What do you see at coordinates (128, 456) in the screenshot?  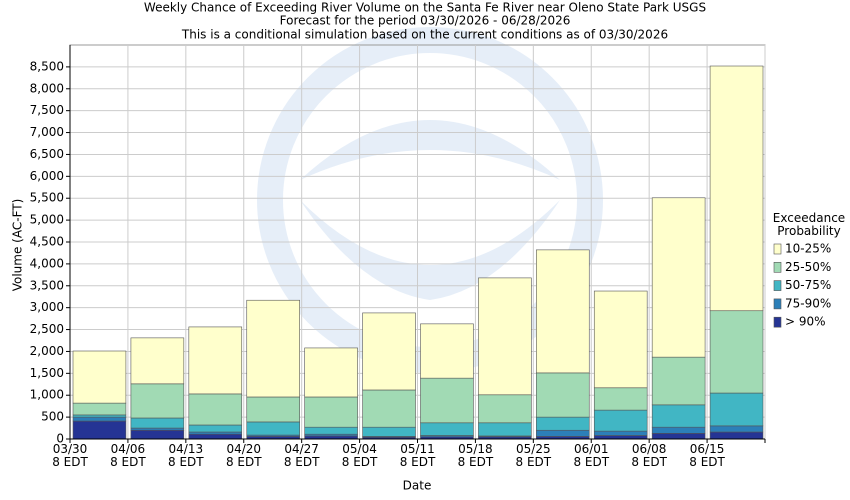 I see `x-tick-label-box: 04/06 8 EDT` at bounding box center [128, 456].